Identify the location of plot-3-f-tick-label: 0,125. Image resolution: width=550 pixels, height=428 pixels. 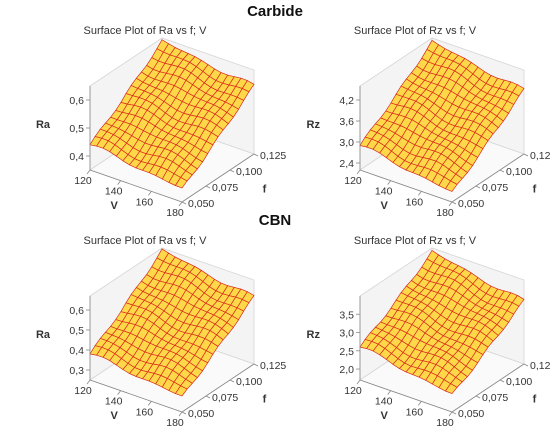
(273, 366).